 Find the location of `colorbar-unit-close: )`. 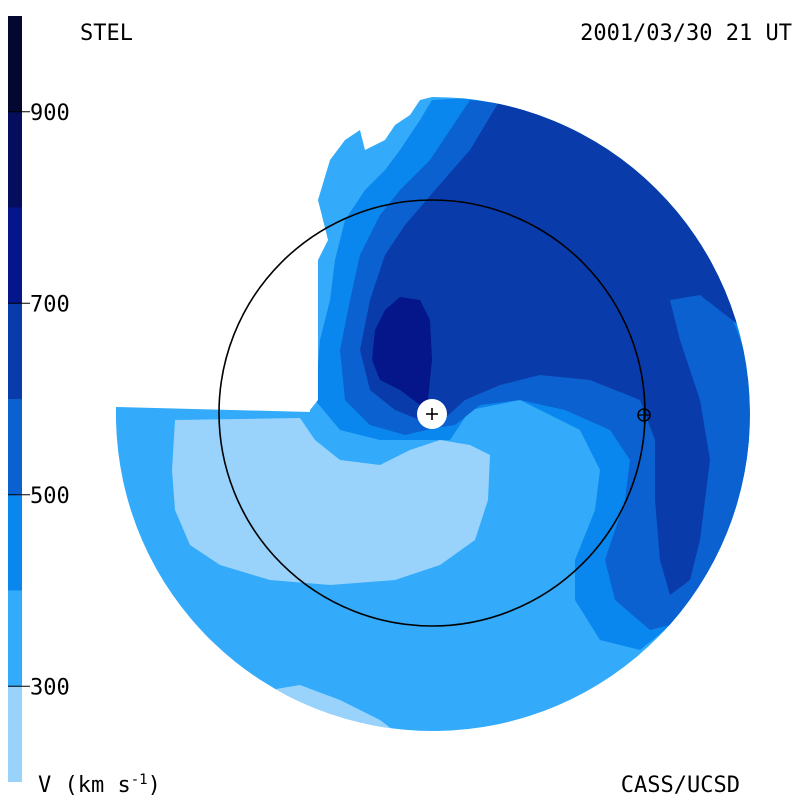

colorbar-unit-close: ) is located at coordinates (154, 785).